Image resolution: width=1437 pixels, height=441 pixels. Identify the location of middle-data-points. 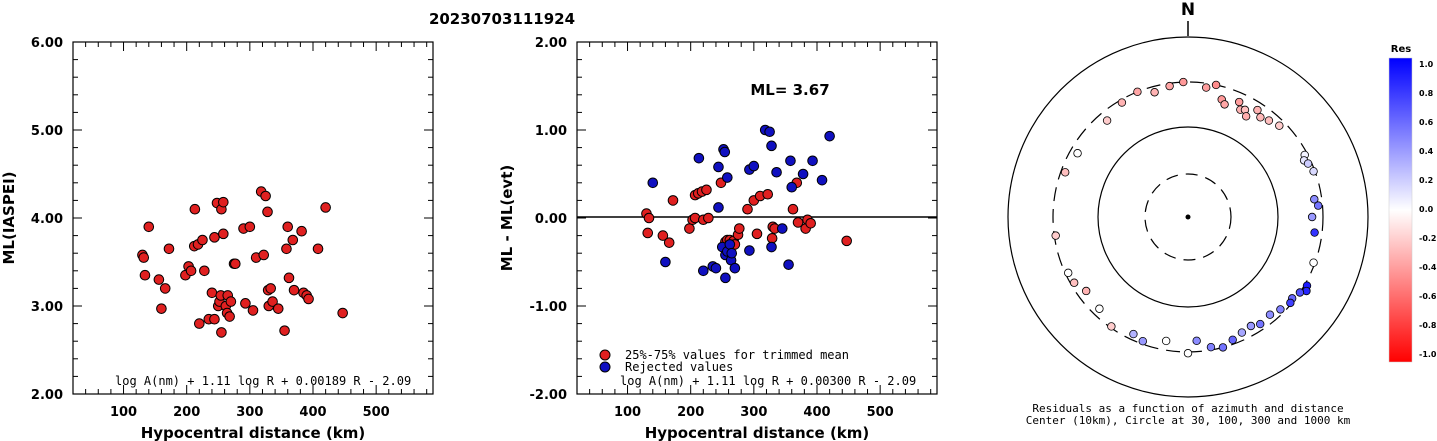
(746, 204).